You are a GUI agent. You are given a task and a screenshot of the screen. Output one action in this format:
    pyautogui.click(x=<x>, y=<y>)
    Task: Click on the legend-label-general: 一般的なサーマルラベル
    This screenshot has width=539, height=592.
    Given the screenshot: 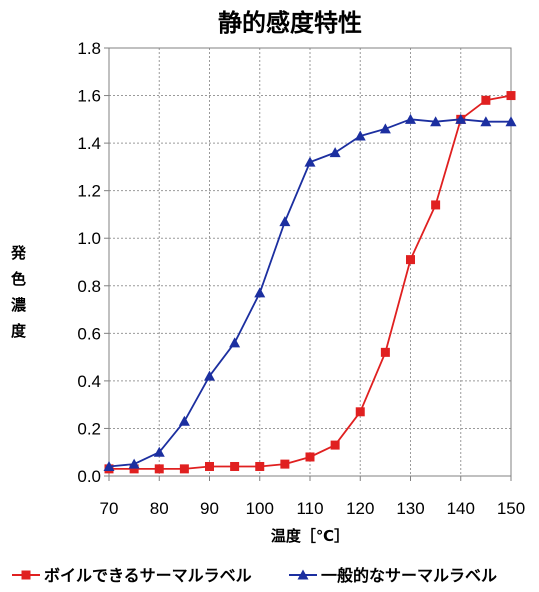 What is the action you would take?
    pyautogui.click(x=409, y=575)
    